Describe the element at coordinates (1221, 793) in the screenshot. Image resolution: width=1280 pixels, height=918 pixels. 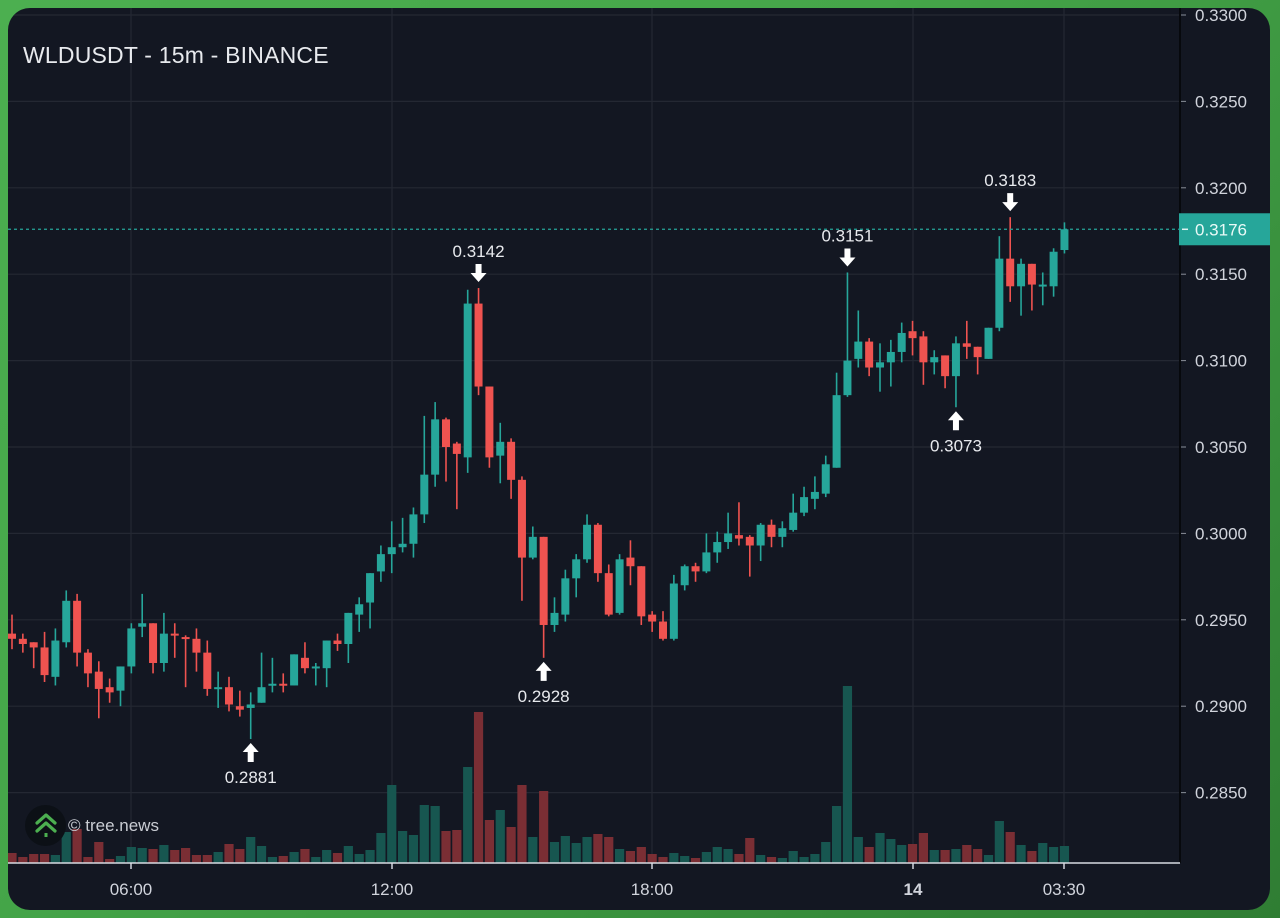
I see `price-axis-label: 0.2850` at that location.